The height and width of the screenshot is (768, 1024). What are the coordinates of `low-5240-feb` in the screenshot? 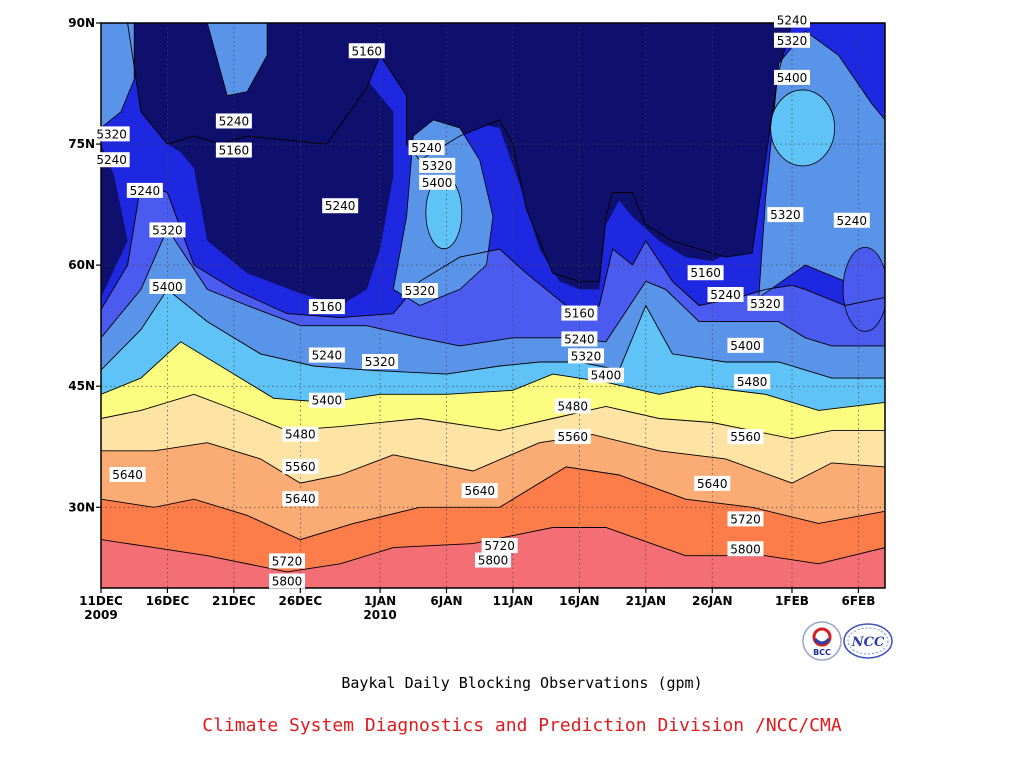 It's located at (863, 289).